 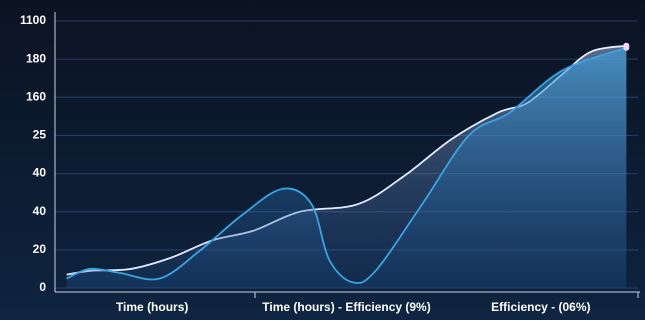 What do you see at coordinates (346, 307) in the screenshot?
I see `x-tick-label: Time (hours) - Efficiency (9%)` at bounding box center [346, 307].